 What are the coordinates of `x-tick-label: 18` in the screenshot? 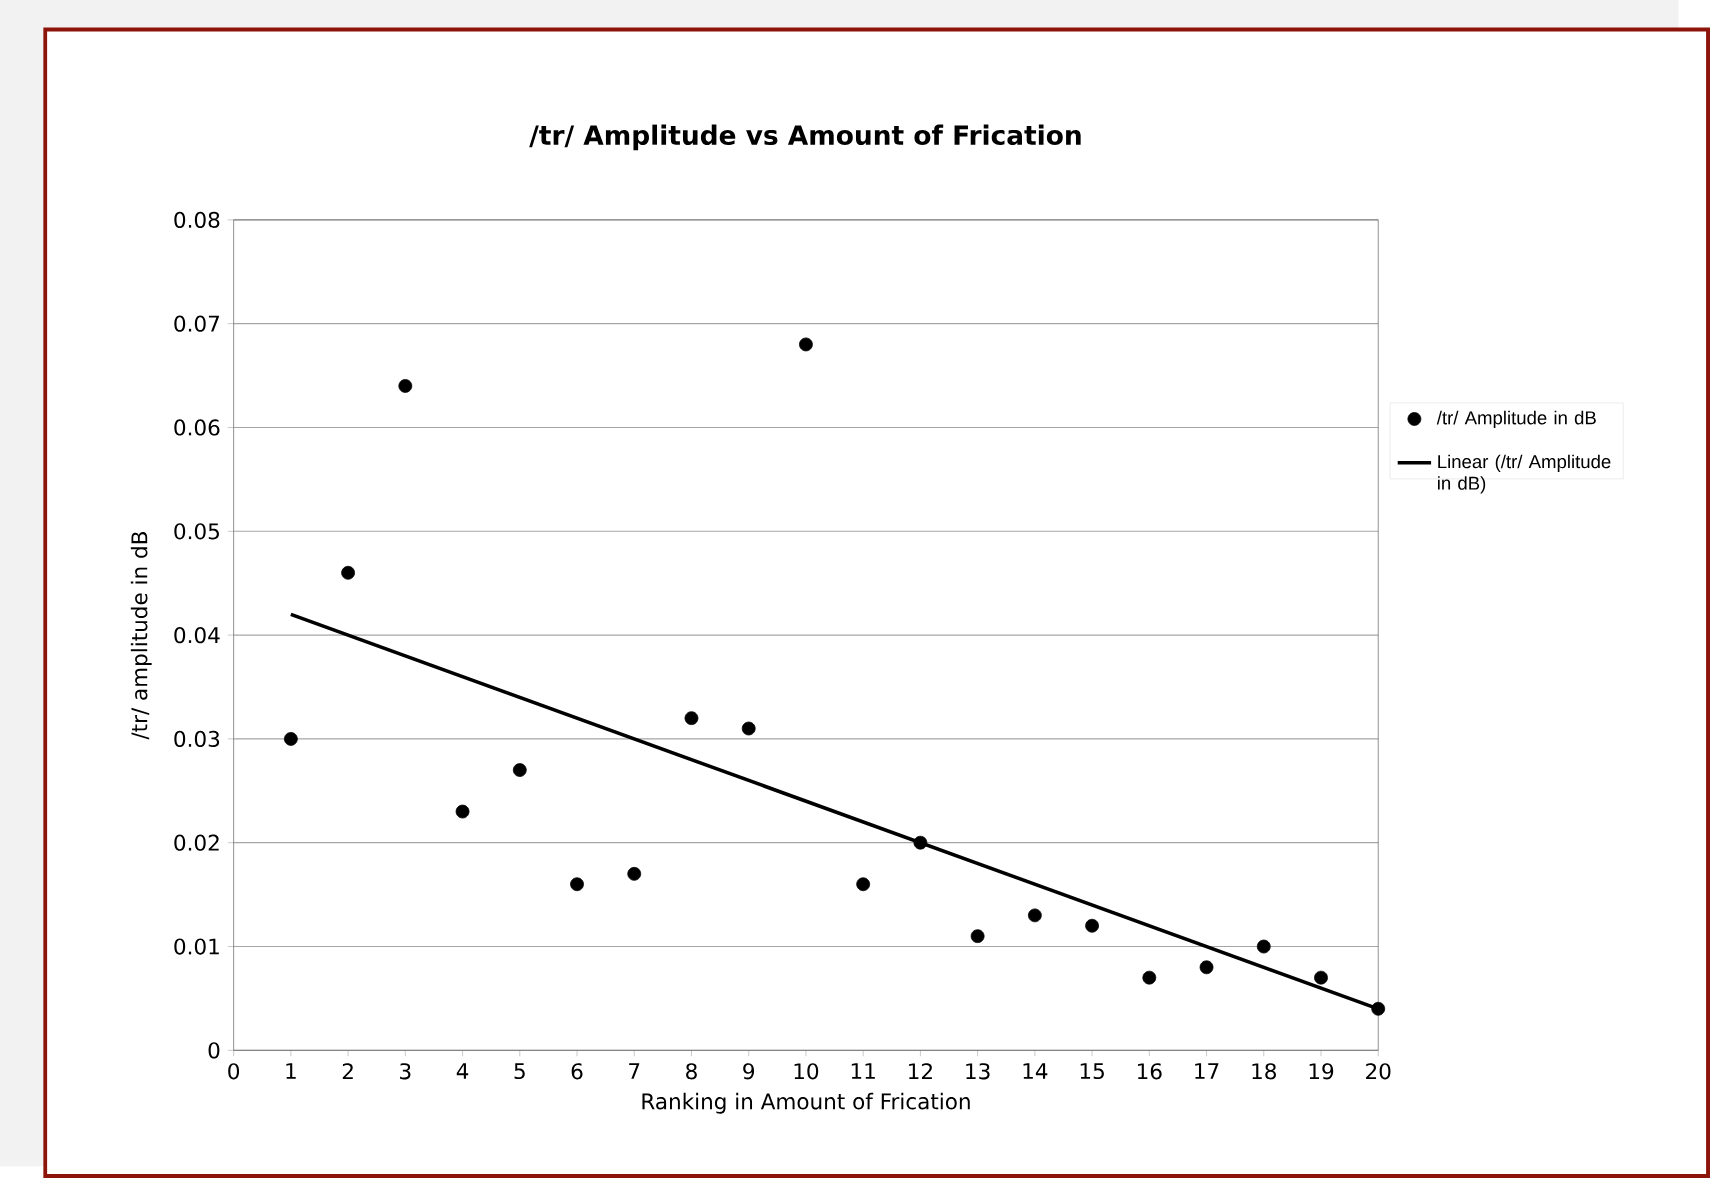 It's located at (1264, 1071).